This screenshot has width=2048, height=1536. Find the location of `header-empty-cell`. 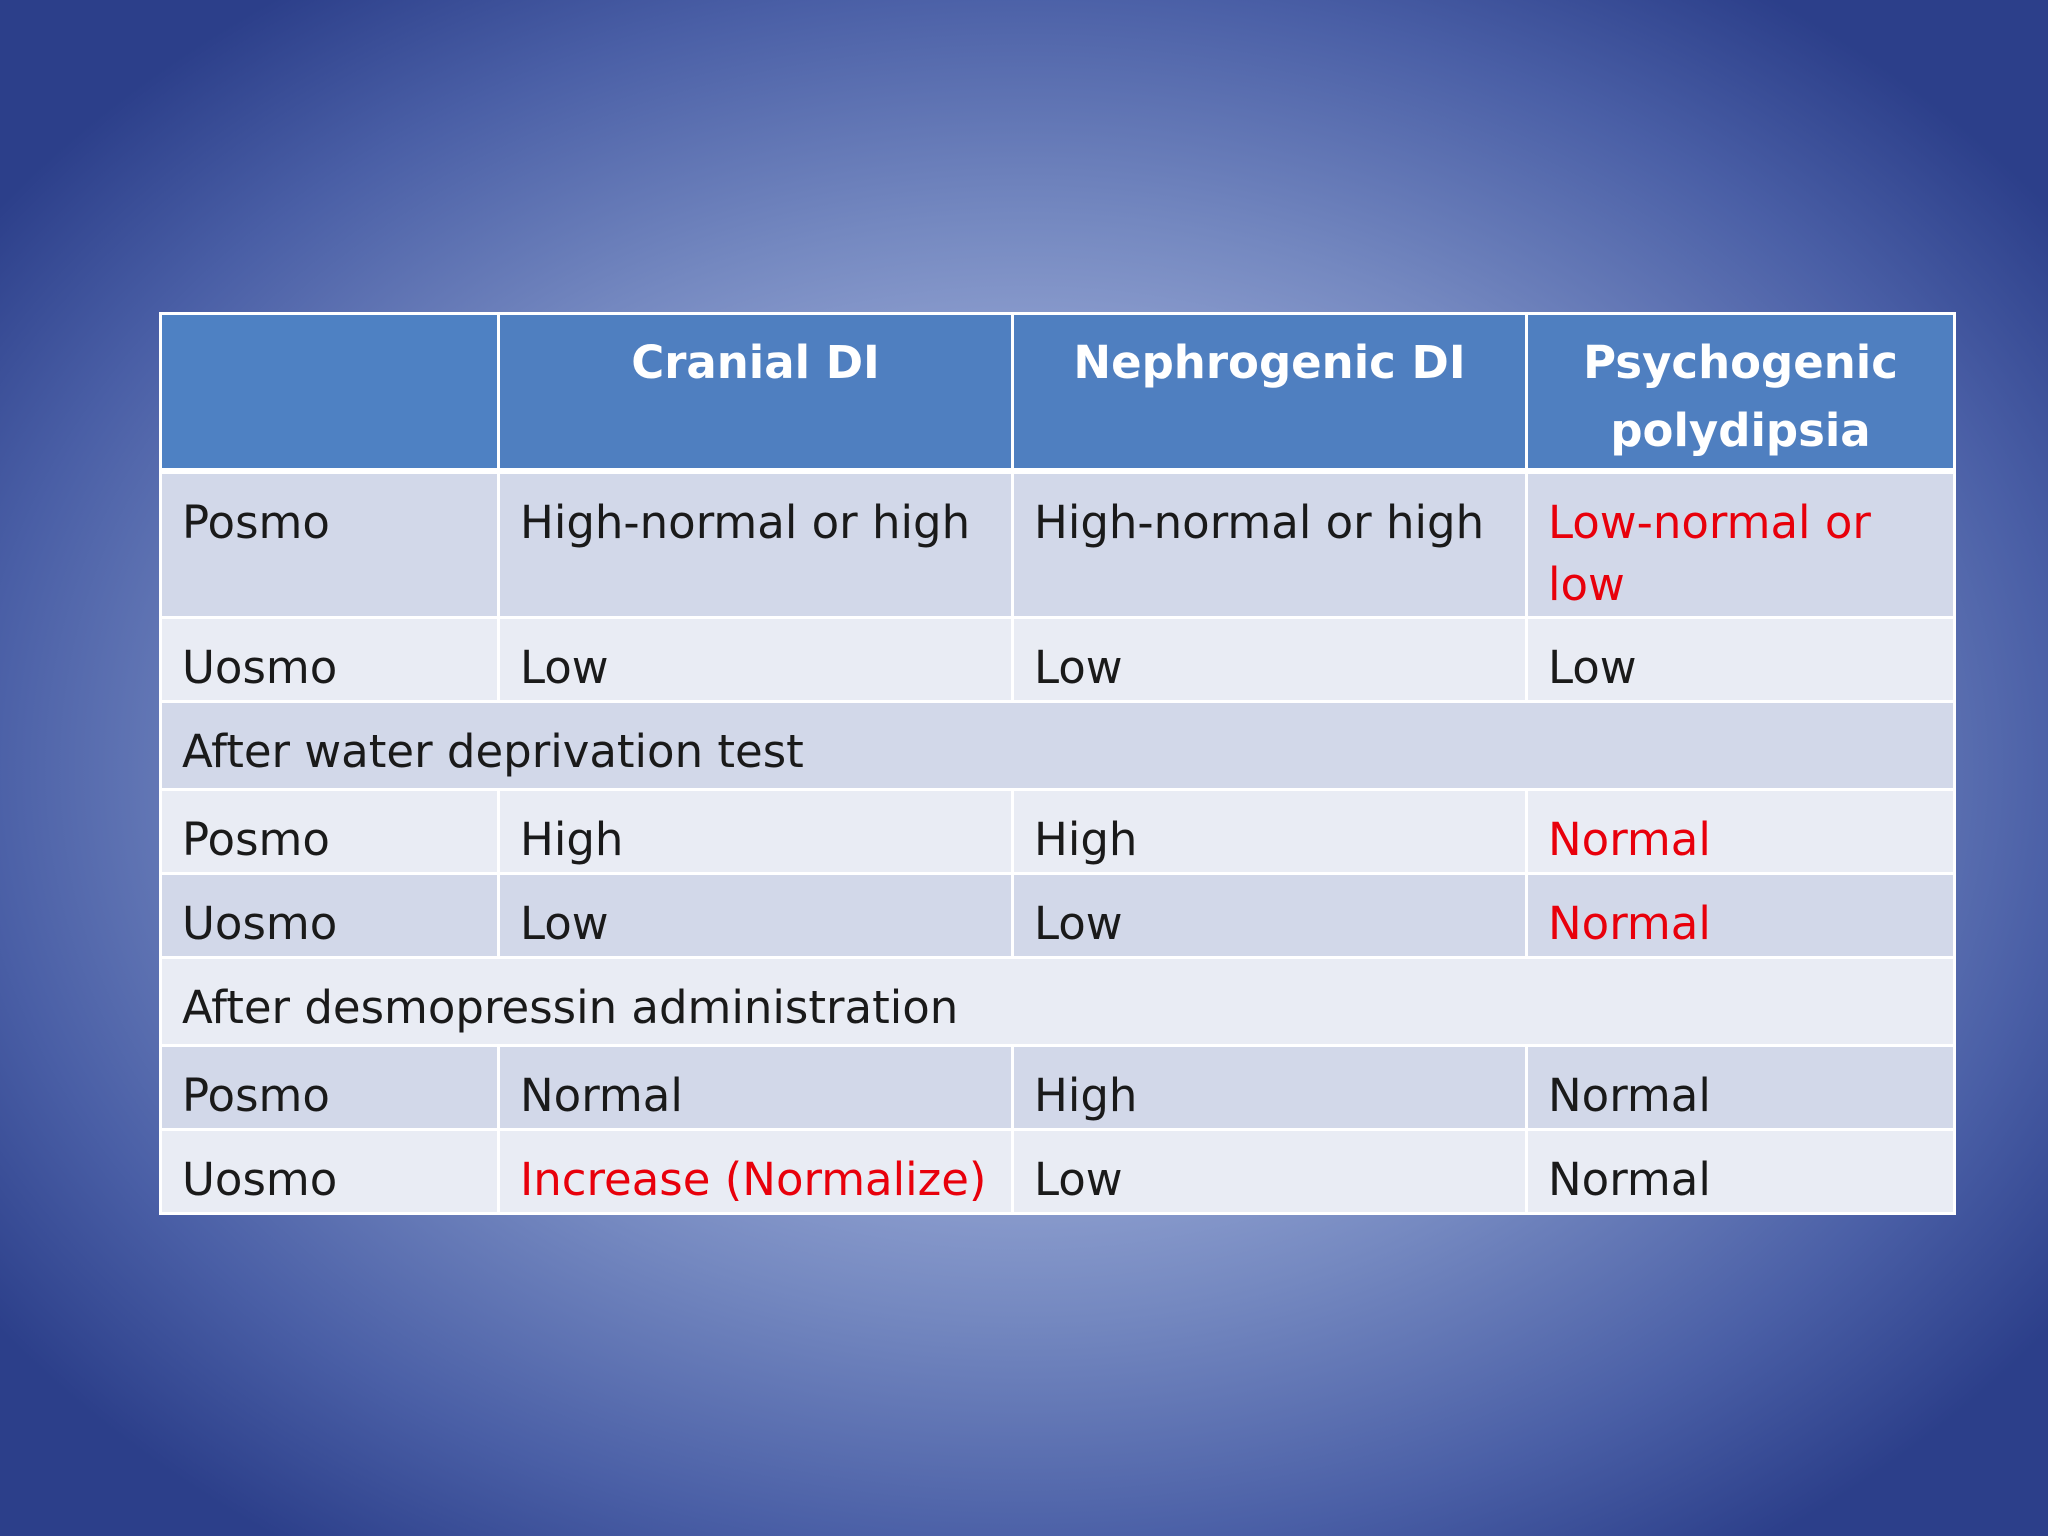

header-empty-cell is located at coordinates (329, 392).